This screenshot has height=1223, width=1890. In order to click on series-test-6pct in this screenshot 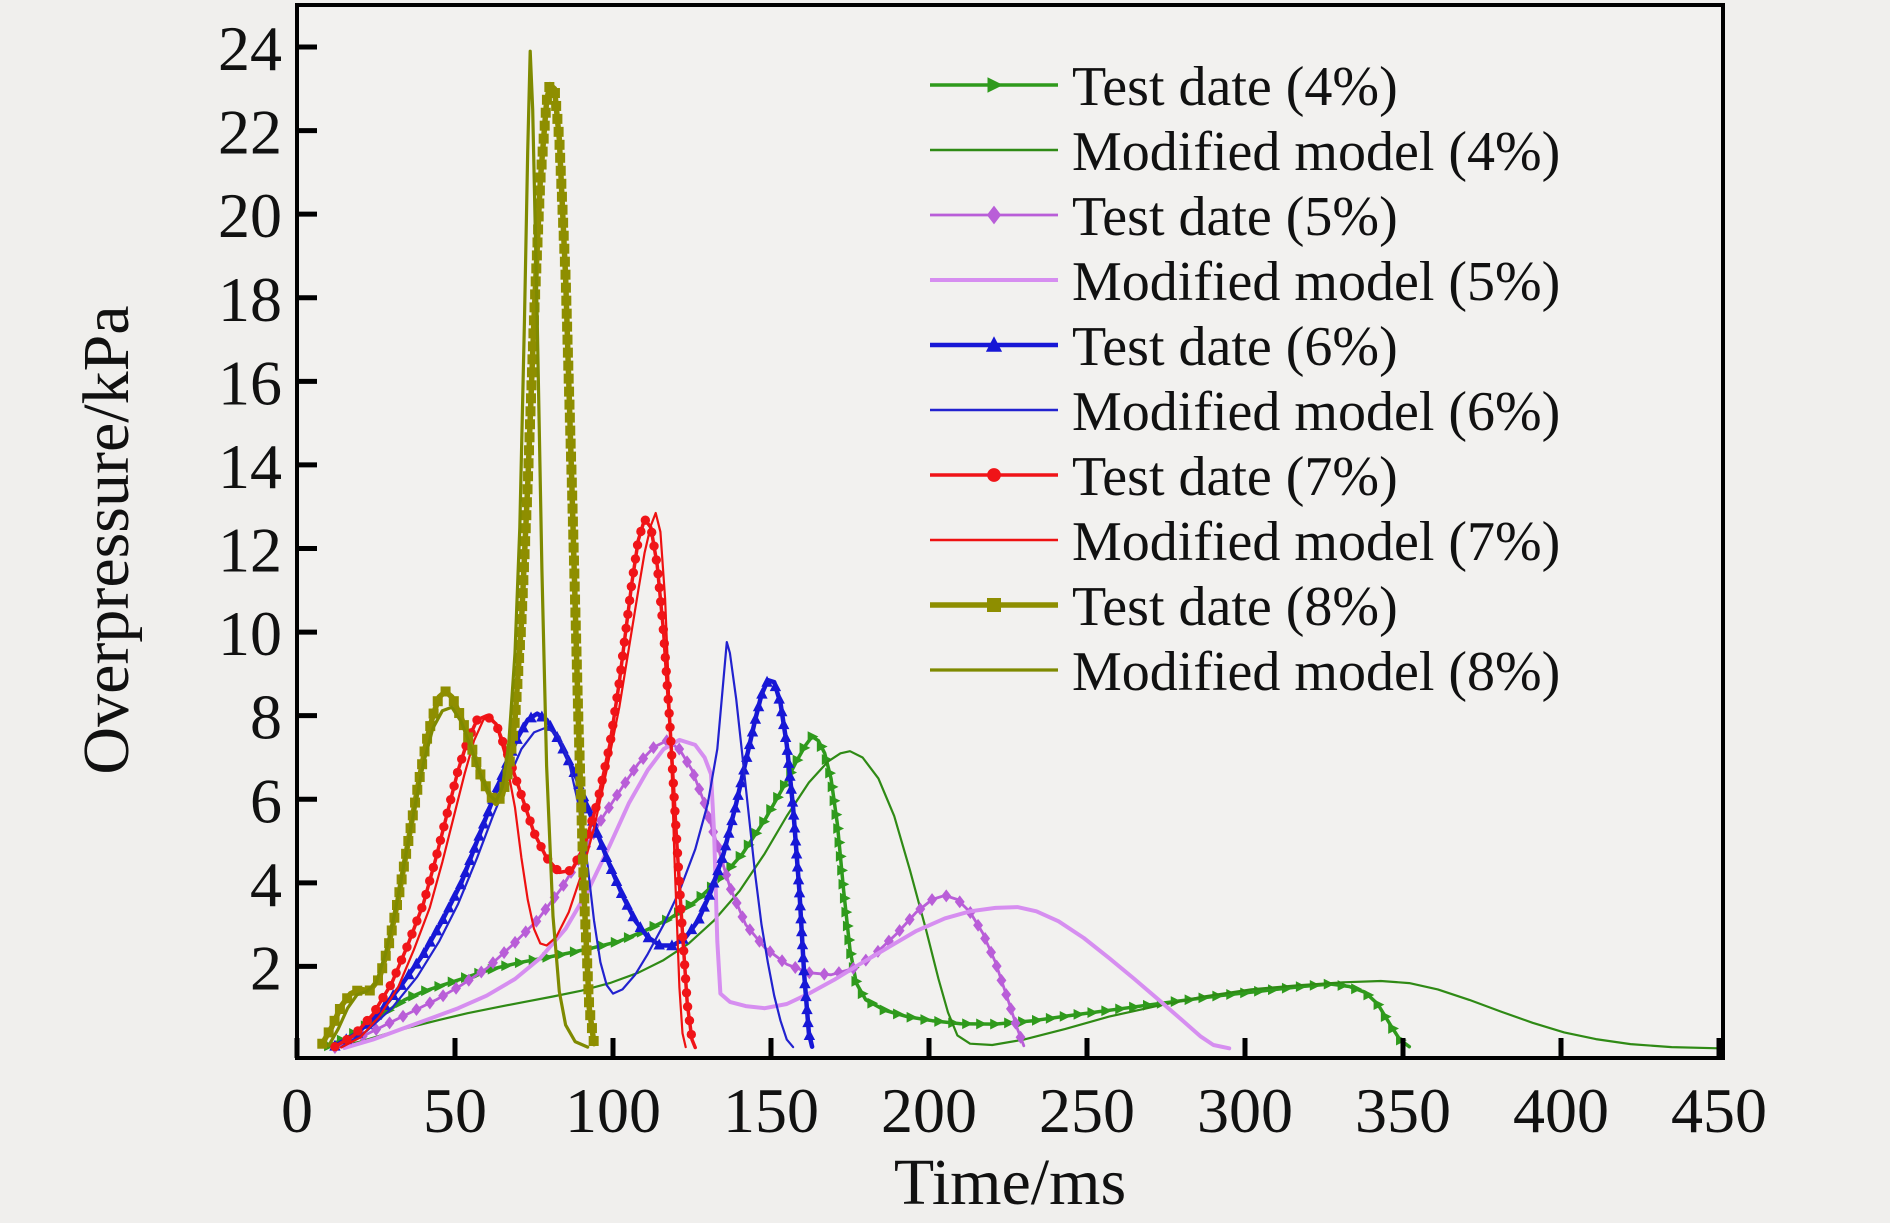, I will do `click(572, 863)`.